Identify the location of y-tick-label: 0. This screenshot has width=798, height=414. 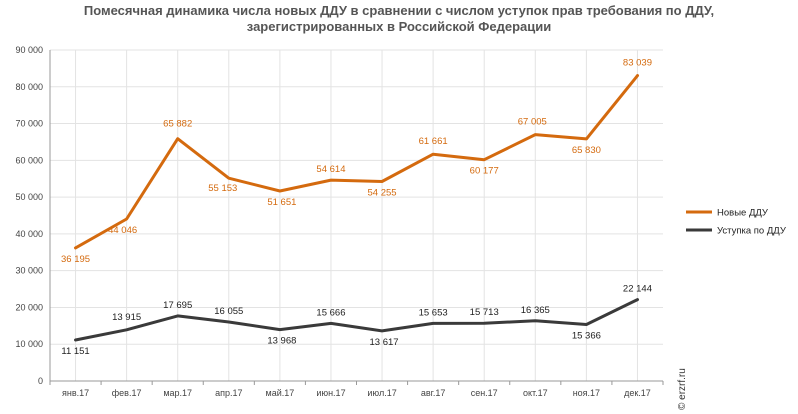
(40, 381).